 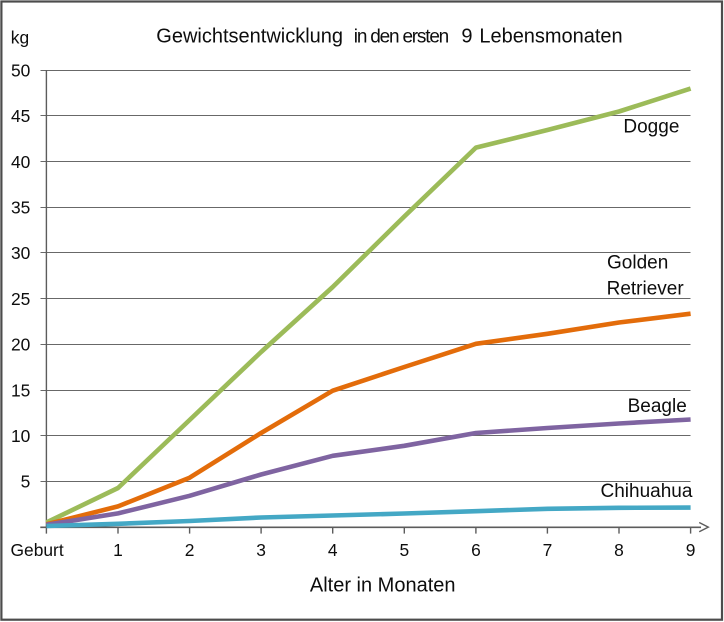 I want to click on svg-text: 40, so click(x=20, y=162).